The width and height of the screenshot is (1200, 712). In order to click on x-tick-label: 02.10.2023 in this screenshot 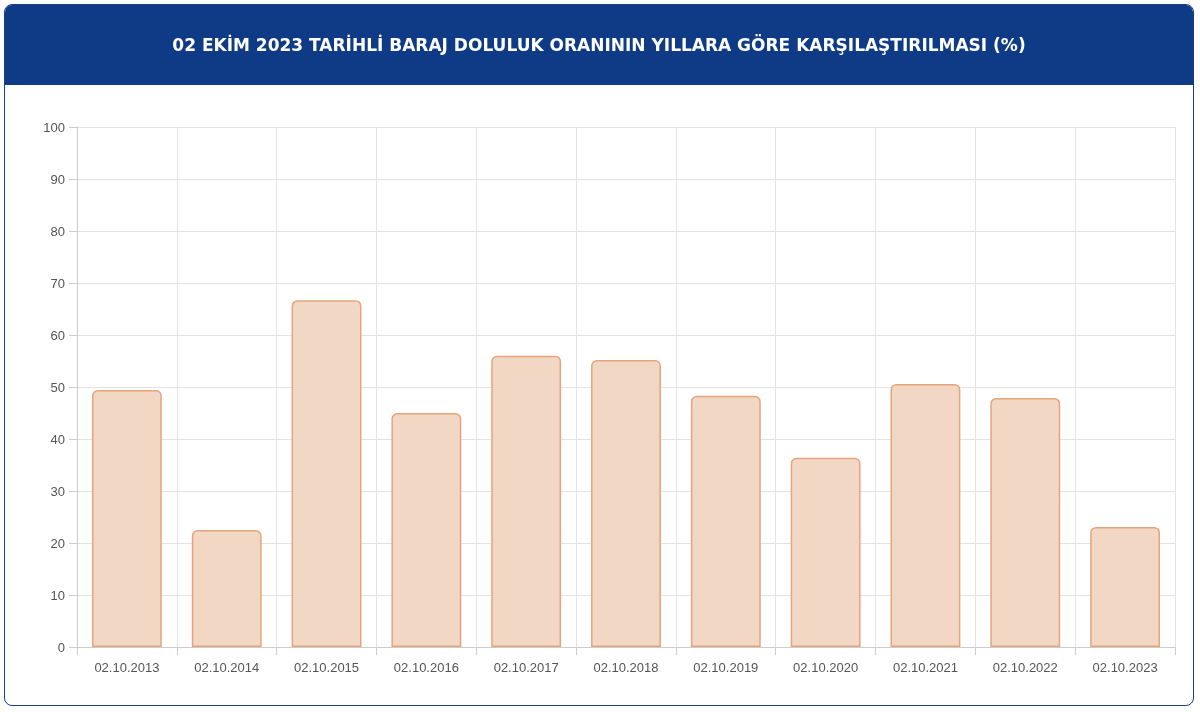, I will do `click(1125, 667)`.